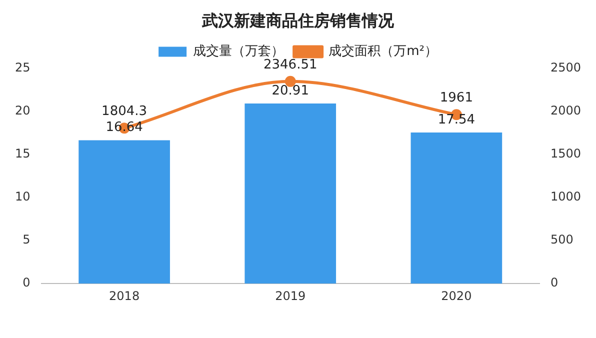 The height and width of the screenshot is (338, 596). I want to click on y-tick-label: 0, so click(26, 283).